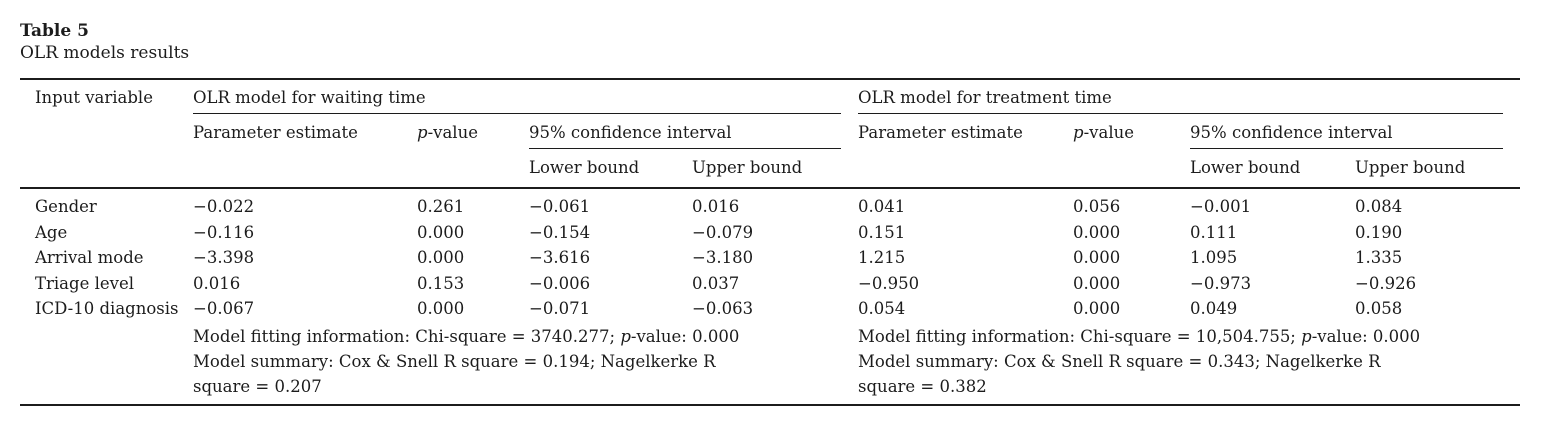 This screenshot has width=1568, height=434. Describe the element at coordinates (1221, 206) in the screenshot. I see `cell-treatment-lower: −0.001` at that location.